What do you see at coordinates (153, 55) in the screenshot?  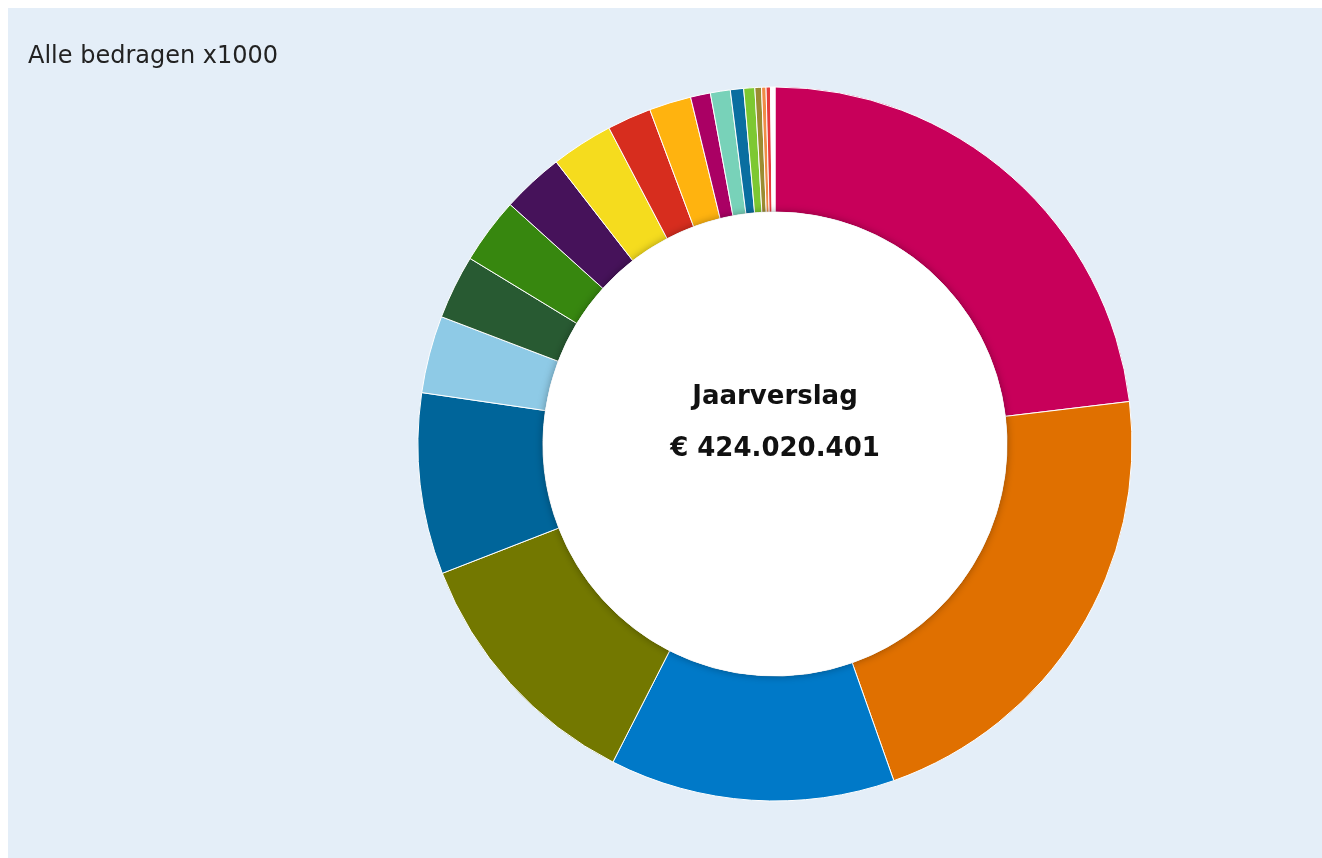 I see `text: Alle bedragen x1000` at bounding box center [153, 55].